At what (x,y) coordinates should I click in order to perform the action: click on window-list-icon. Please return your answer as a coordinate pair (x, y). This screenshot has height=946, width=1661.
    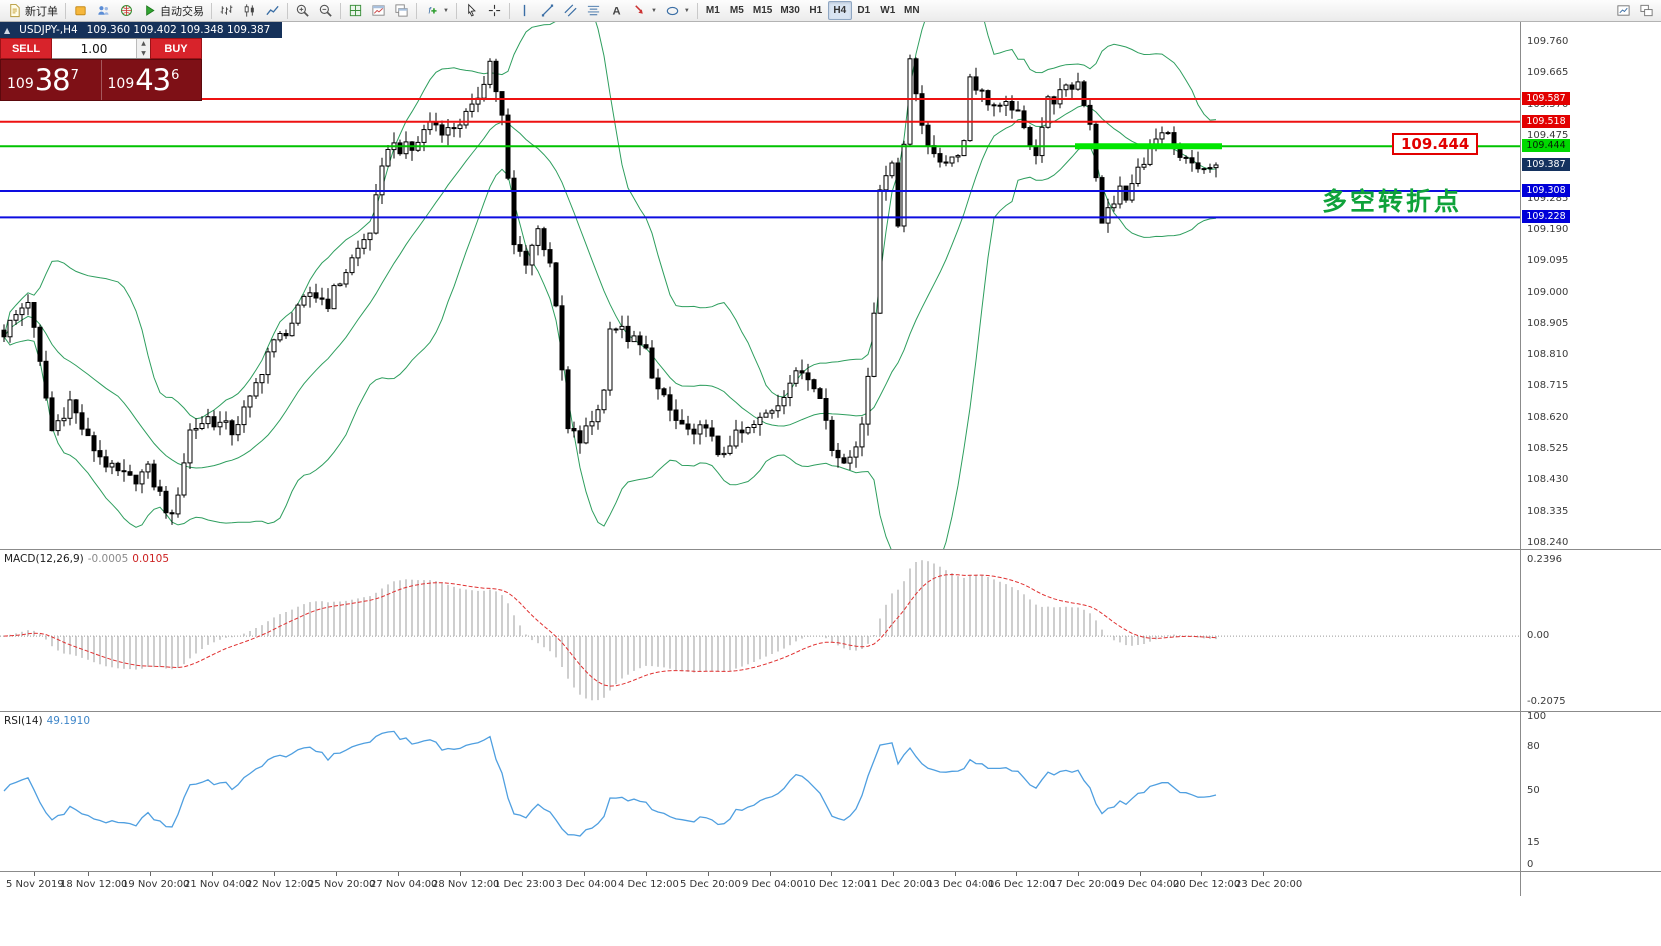
    Looking at the image, I should click on (1646, 10).